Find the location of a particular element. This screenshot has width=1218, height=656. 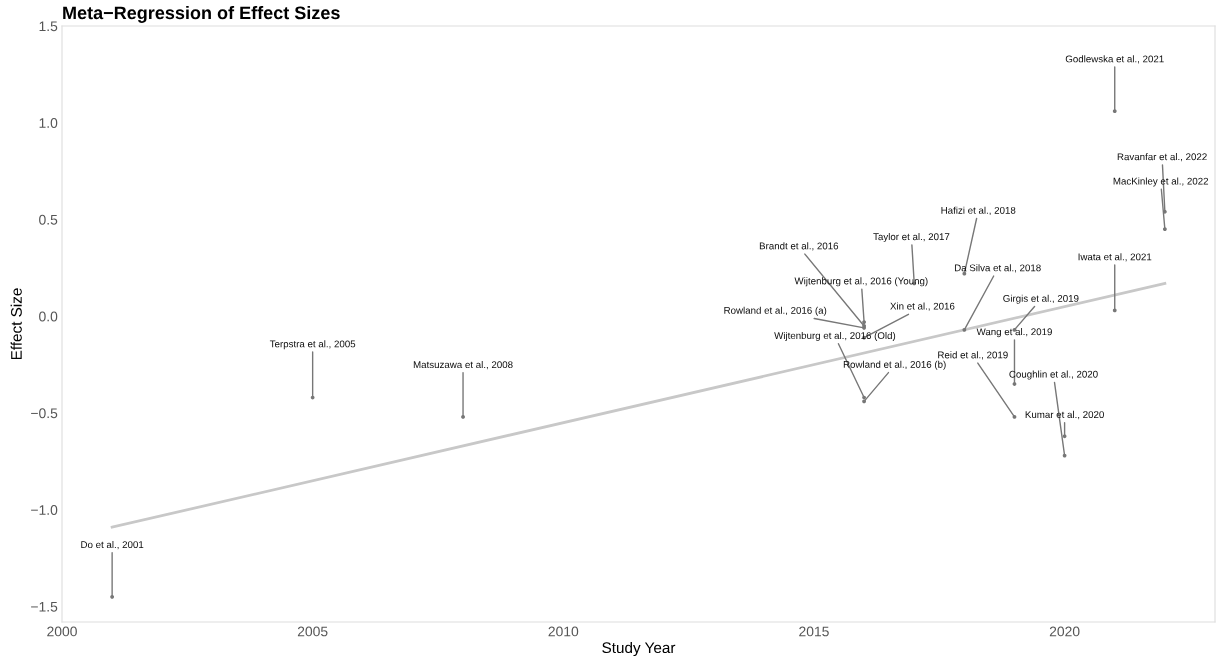

annotation: Terpstra et al., 2005 is located at coordinates (312, 345).